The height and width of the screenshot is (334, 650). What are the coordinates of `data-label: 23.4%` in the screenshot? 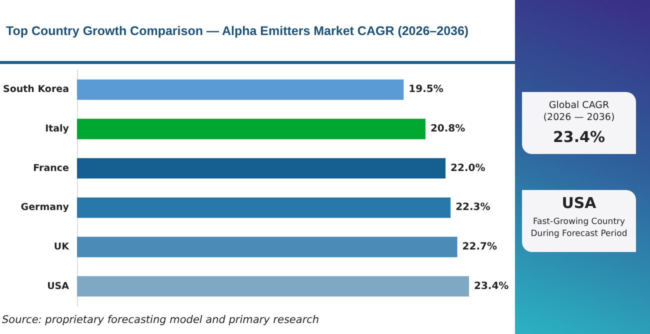 It's located at (491, 286).